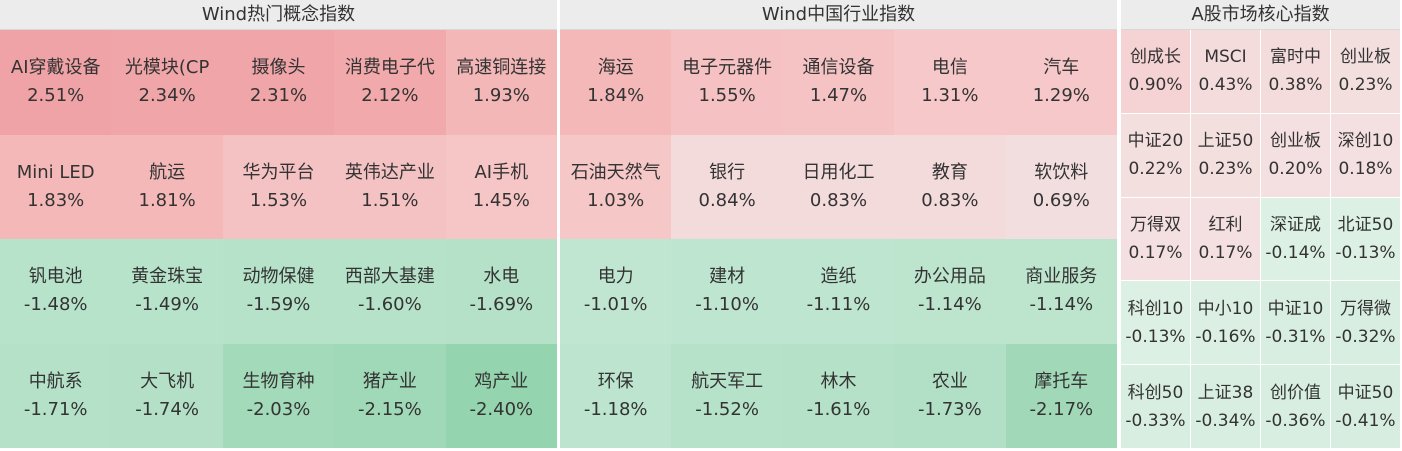 The height and width of the screenshot is (451, 1402). What do you see at coordinates (55, 68) in the screenshot?
I see `index-name: AI穿戴设备` at bounding box center [55, 68].